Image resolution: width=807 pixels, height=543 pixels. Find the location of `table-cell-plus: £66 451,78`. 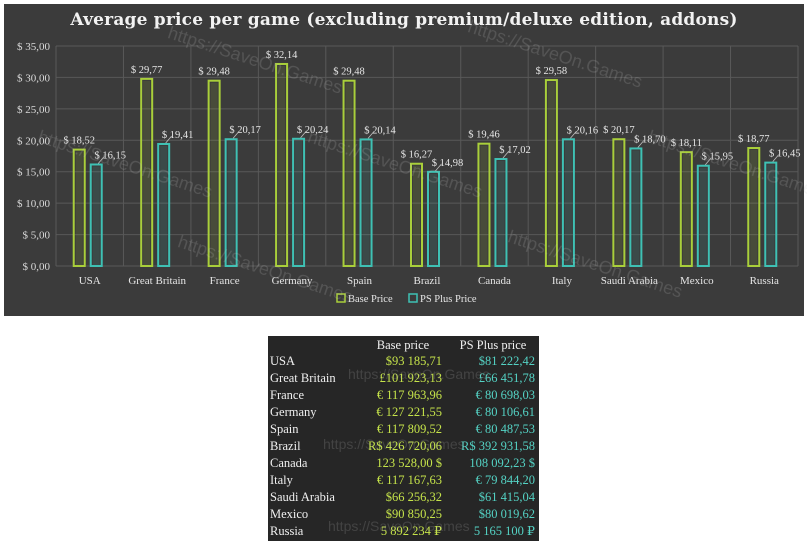

table-cell-plus: £66 451,78 is located at coordinates (506, 378).